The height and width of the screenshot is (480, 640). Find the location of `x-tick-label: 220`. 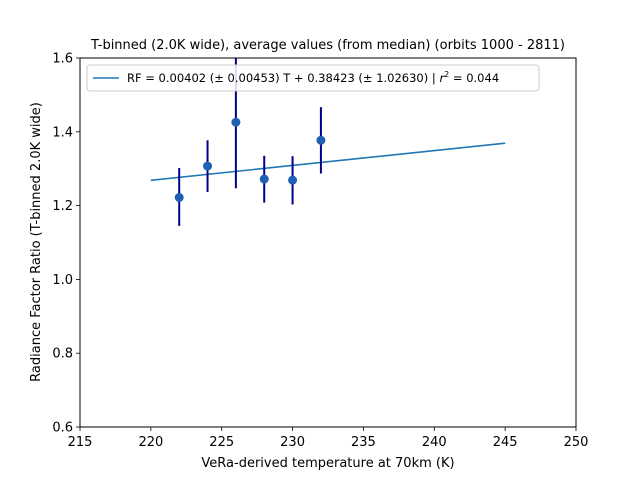

x-tick-label: 220 is located at coordinates (150, 442).